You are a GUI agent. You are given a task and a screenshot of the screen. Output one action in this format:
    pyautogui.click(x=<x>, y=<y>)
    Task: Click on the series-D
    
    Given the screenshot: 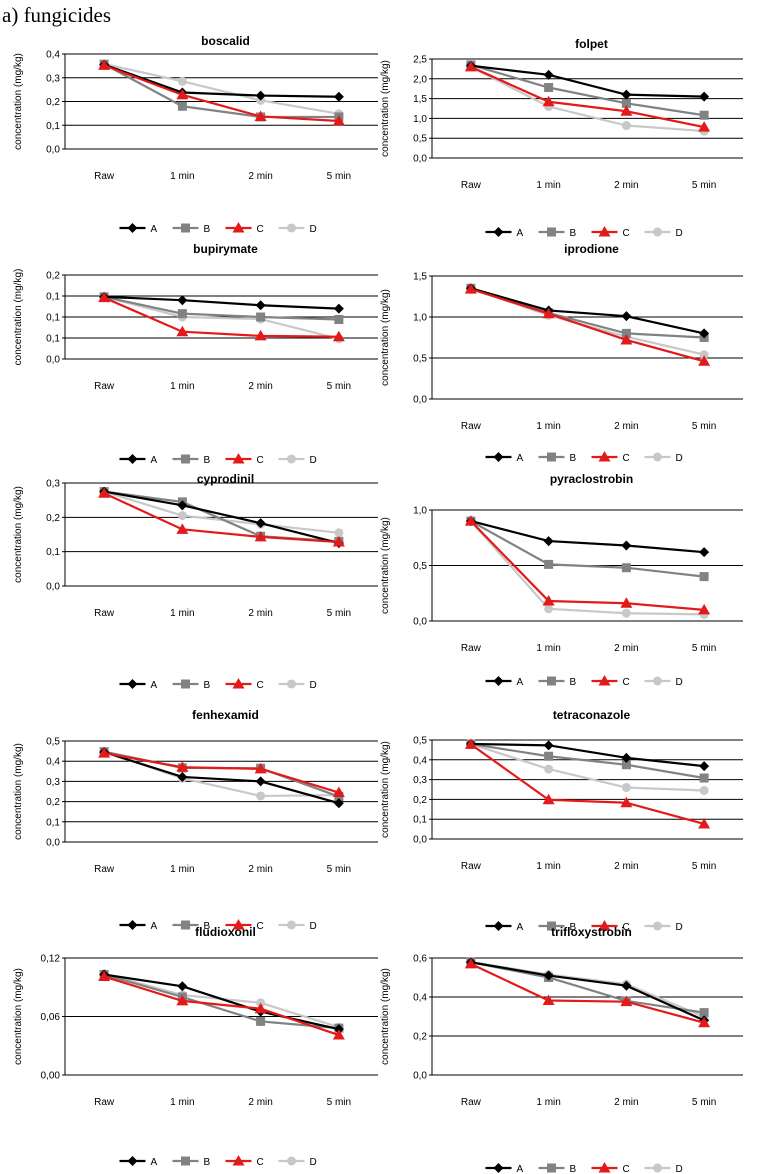 What is the action you would take?
    pyautogui.click(x=587, y=321)
    